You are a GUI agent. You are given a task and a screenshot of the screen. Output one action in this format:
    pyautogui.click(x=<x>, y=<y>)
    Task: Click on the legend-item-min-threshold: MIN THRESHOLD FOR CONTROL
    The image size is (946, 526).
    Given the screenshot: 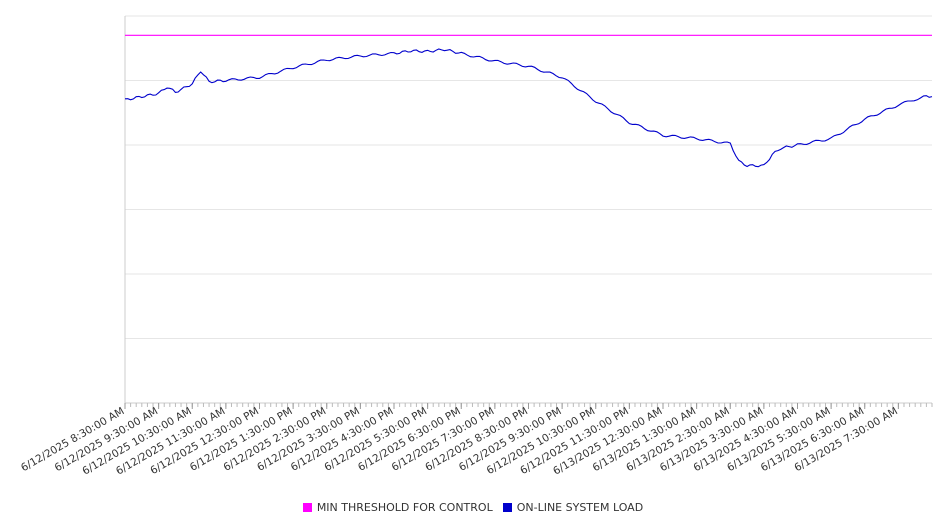 What is the action you would take?
    pyautogui.click(x=397, y=507)
    